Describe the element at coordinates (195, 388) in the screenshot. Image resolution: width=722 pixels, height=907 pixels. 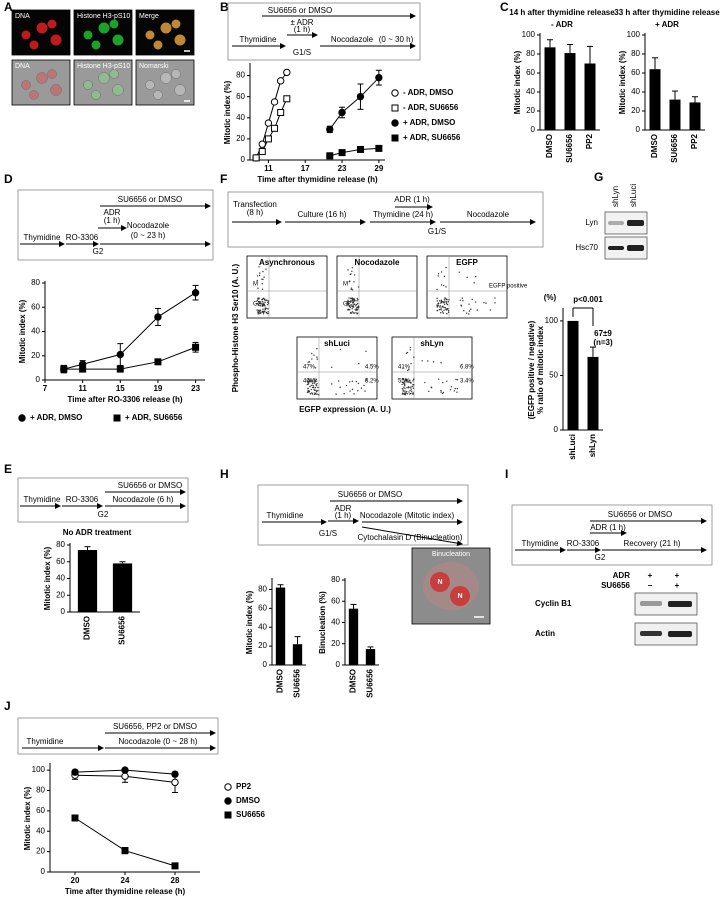
I see `x-tick-label: 23` at that location.